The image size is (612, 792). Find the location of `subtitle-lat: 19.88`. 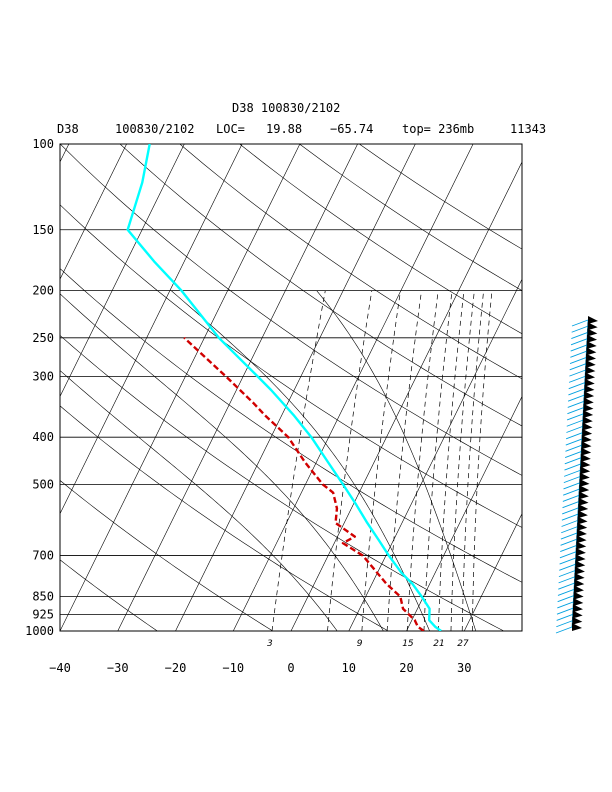

subtitle-lat: 19.88 is located at coordinates (284, 129).